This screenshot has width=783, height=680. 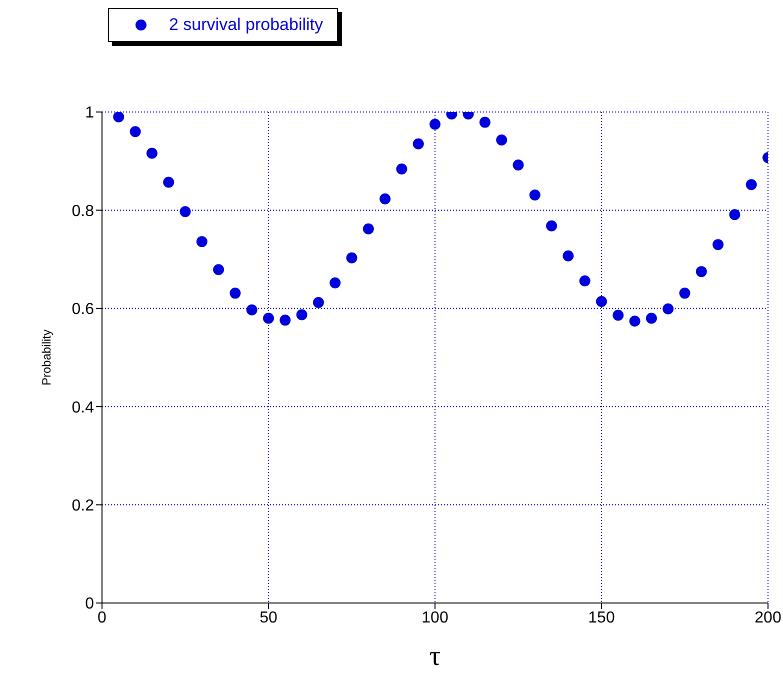 What do you see at coordinates (89, 604) in the screenshot?
I see `y-tick-label: 0` at bounding box center [89, 604].